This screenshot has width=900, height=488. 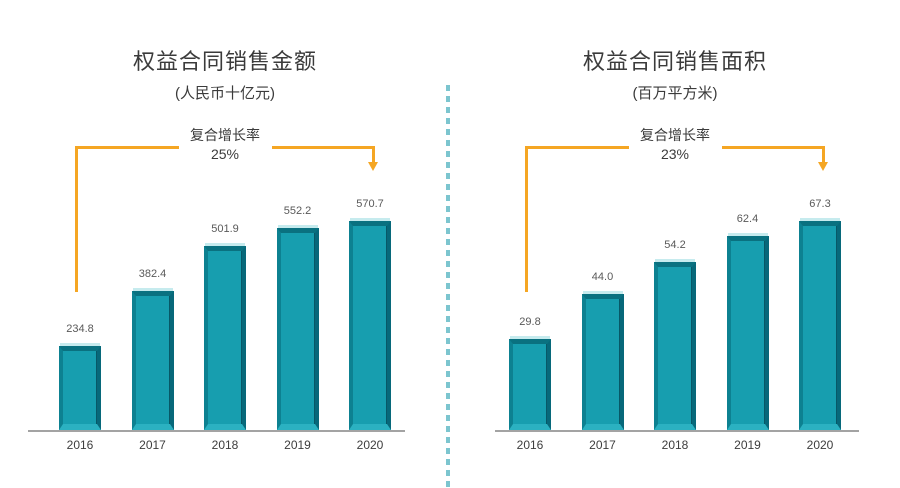 What do you see at coordinates (448, 286) in the screenshot?
I see `divider-dashed-line` at bounding box center [448, 286].